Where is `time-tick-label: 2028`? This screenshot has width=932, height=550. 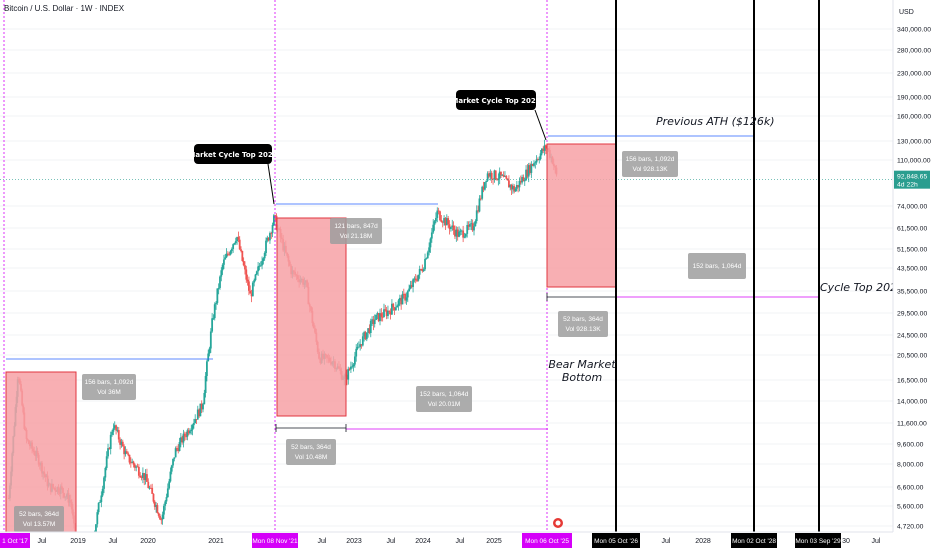
time-tick-label: 2028 is located at coordinates (703, 541).